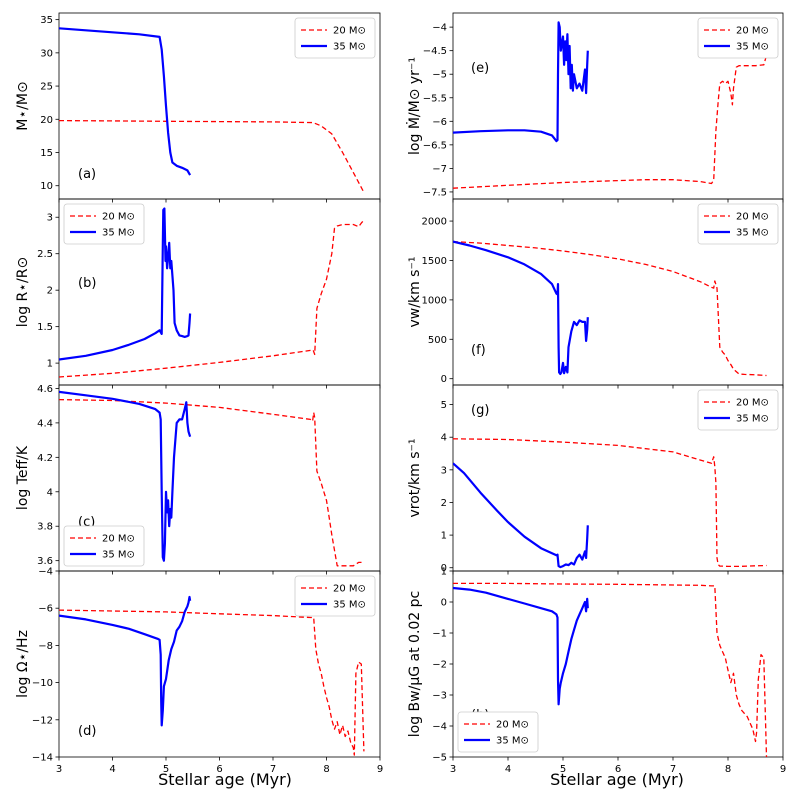 This screenshot has width=789, height=803. Describe the element at coordinates (414, 106) in the screenshot. I see `y-axis-label: log Ṁ/M⊙ yr⁻¹` at that location.